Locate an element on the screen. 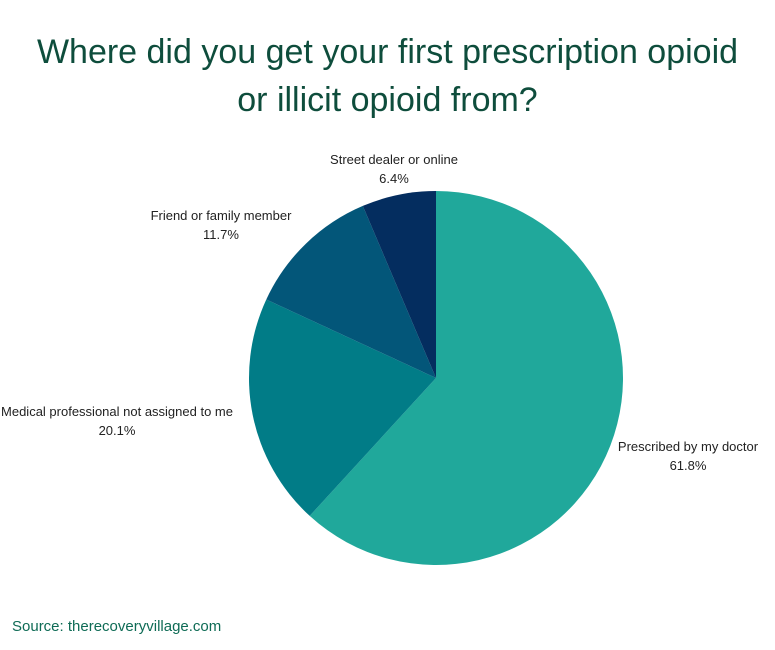 The height and width of the screenshot is (650, 775). slice-value-1: 61.8% is located at coordinates (688, 465).